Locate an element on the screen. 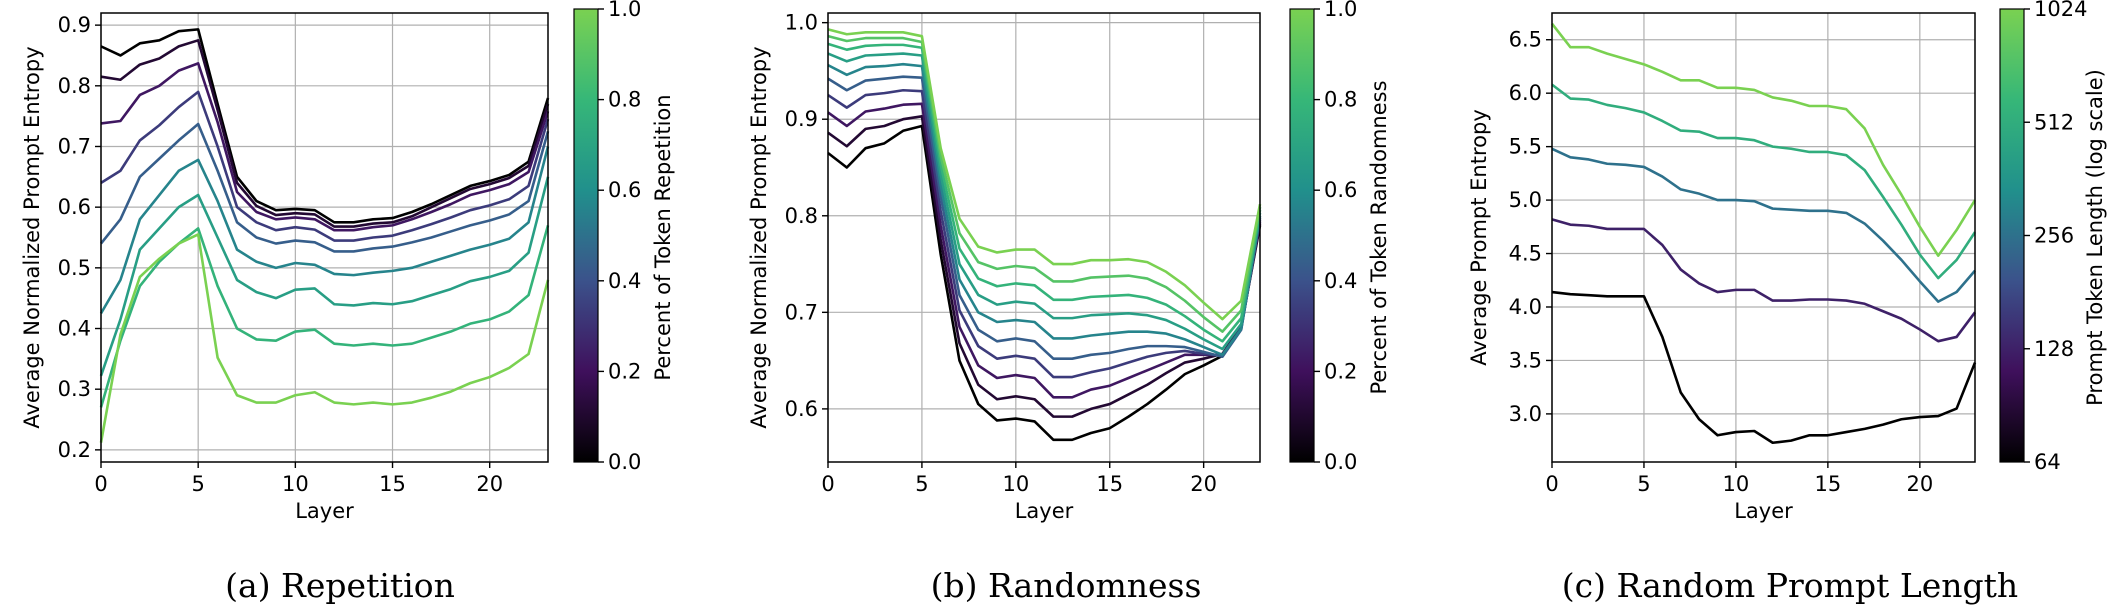  plot-frame is located at coordinates (1763, 237).